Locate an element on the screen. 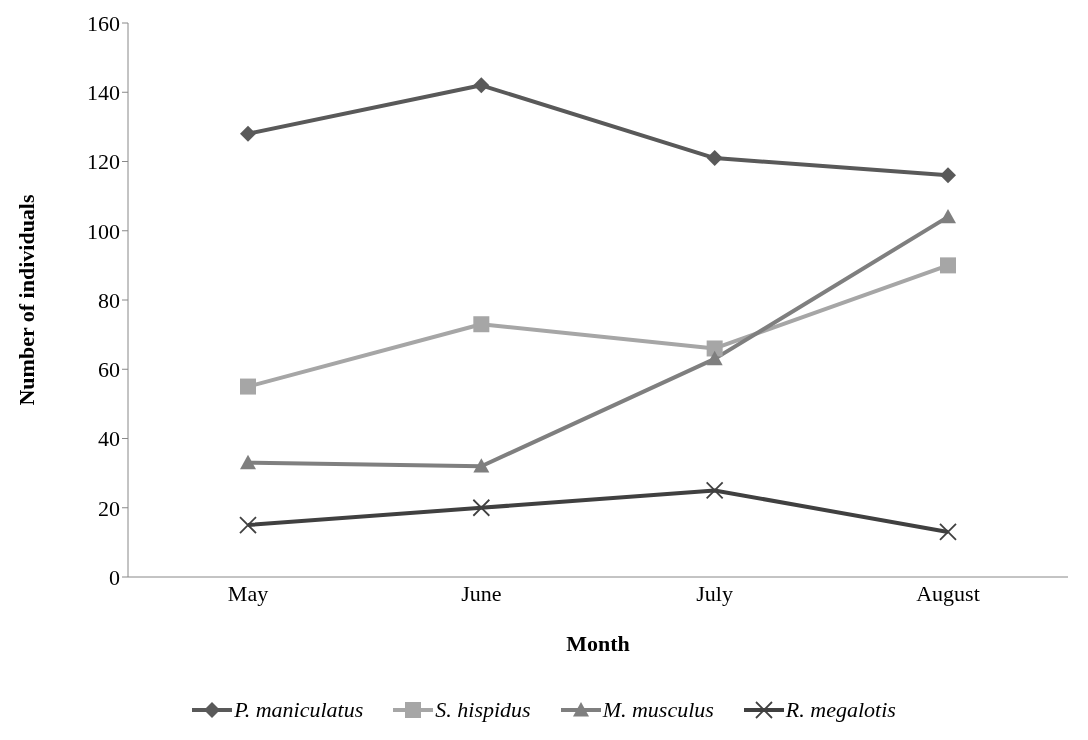  x-axis-title: Month is located at coordinates (598, 643).